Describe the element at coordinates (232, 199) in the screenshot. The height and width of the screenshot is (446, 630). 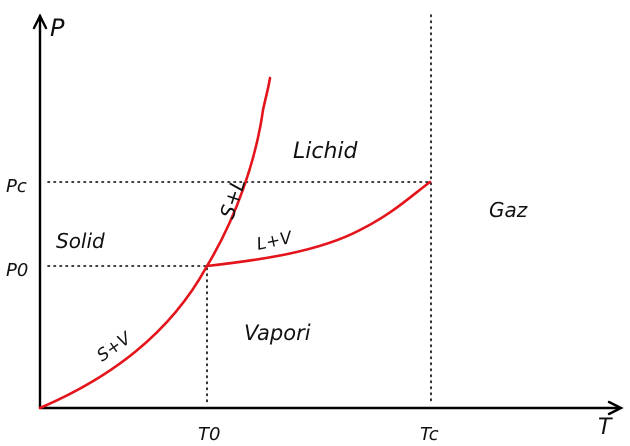
I see `label-melting: S+L` at that location.